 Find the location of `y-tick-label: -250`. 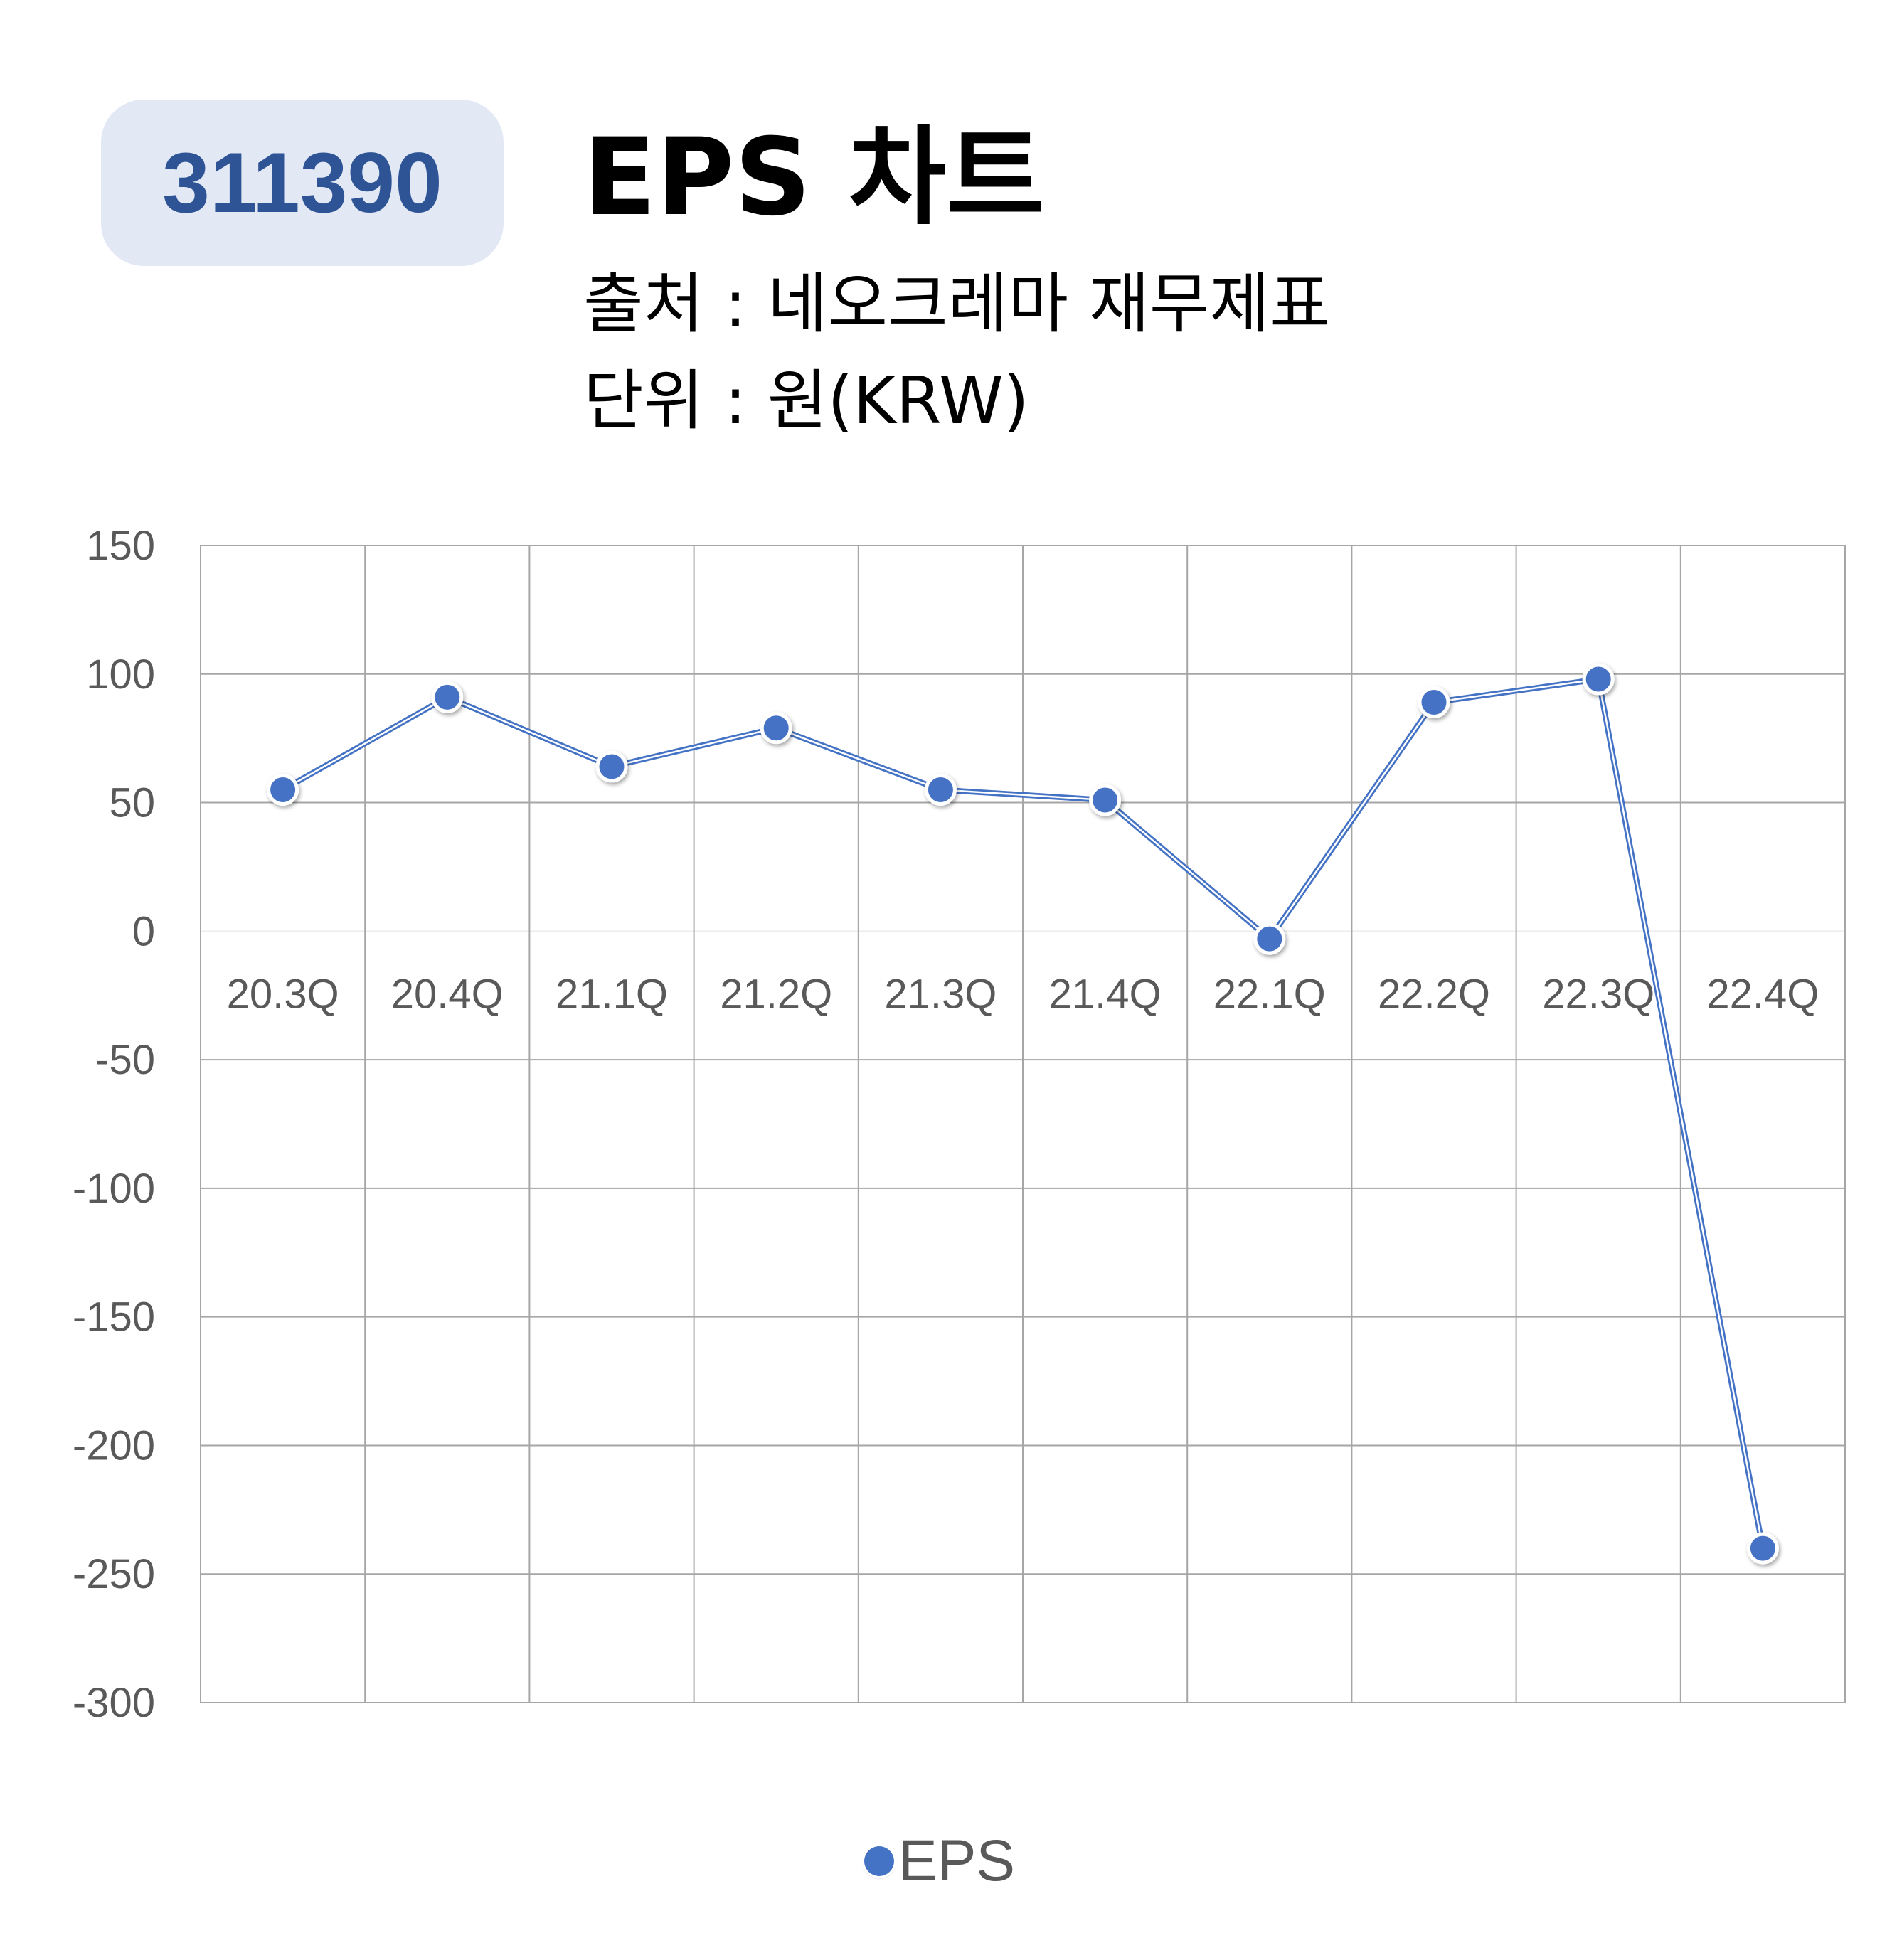

y-tick-label: -250 is located at coordinates (114, 1574).